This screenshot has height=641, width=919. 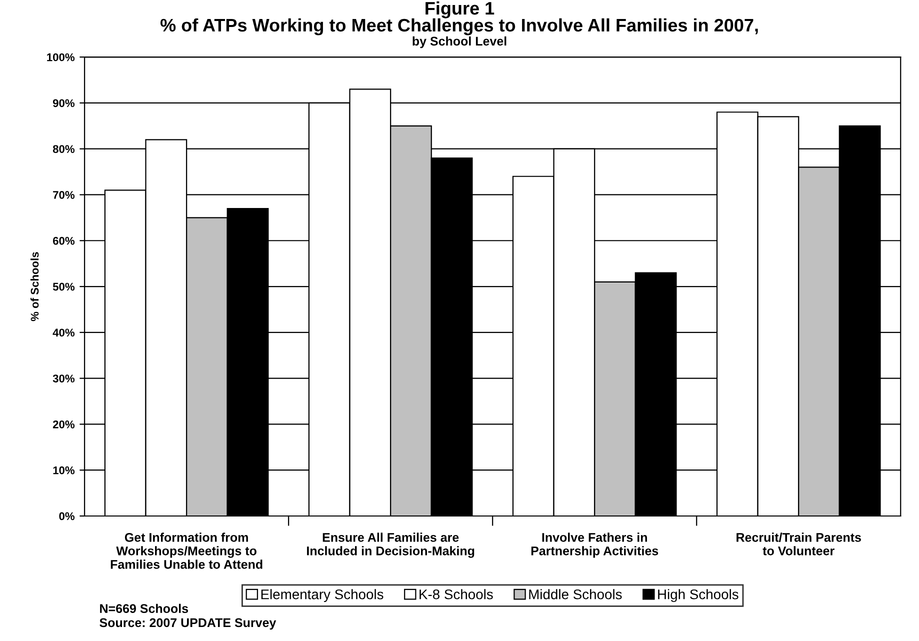 I want to click on x-tick-label: Involve Fathers in Partnership Activities, so click(x=594, y=545).